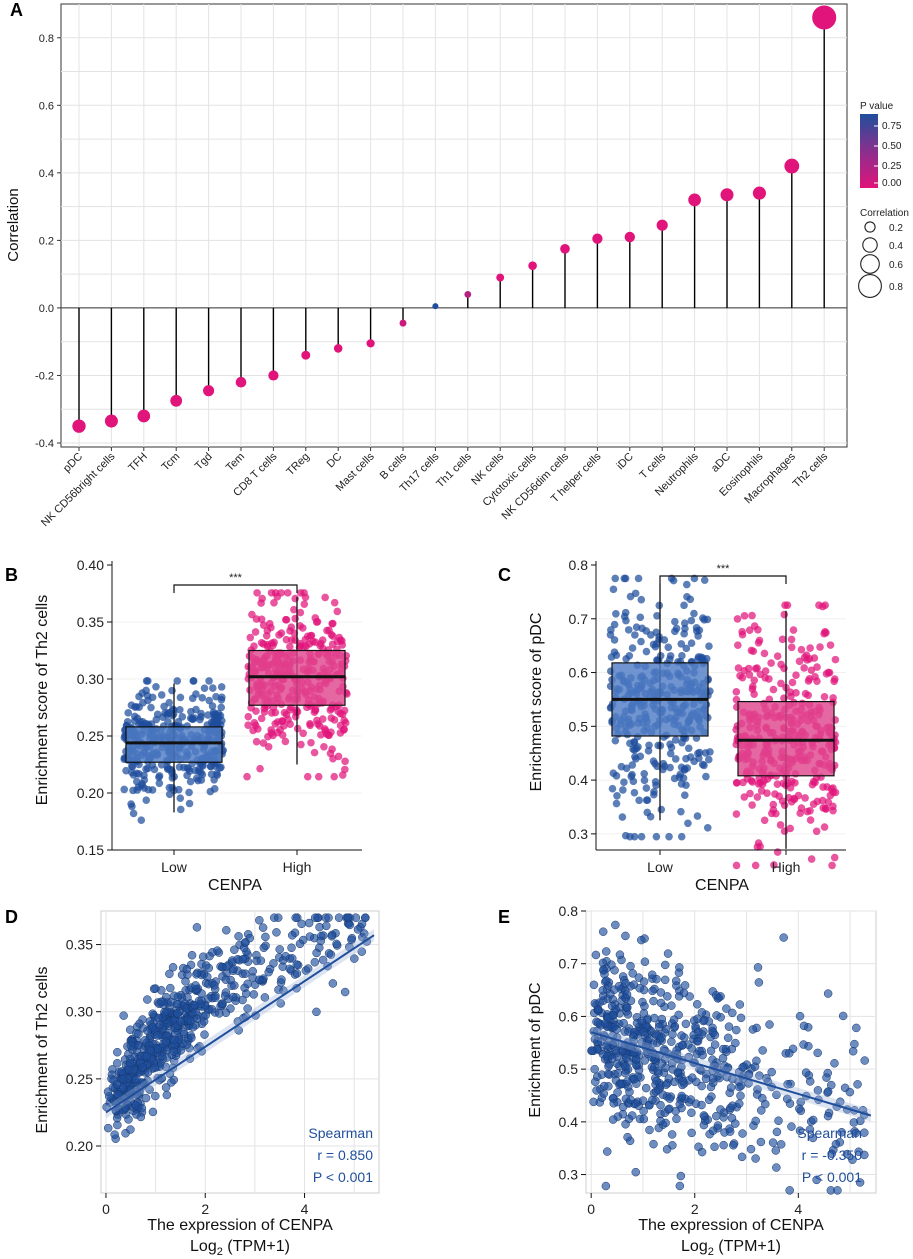 Image resolution: width=913 pixels, height=1259 pixels. What do you see at coordinates (504, 917) in the screenshot?
I see `panel-label-e: E` at bounding box center [504, 917].